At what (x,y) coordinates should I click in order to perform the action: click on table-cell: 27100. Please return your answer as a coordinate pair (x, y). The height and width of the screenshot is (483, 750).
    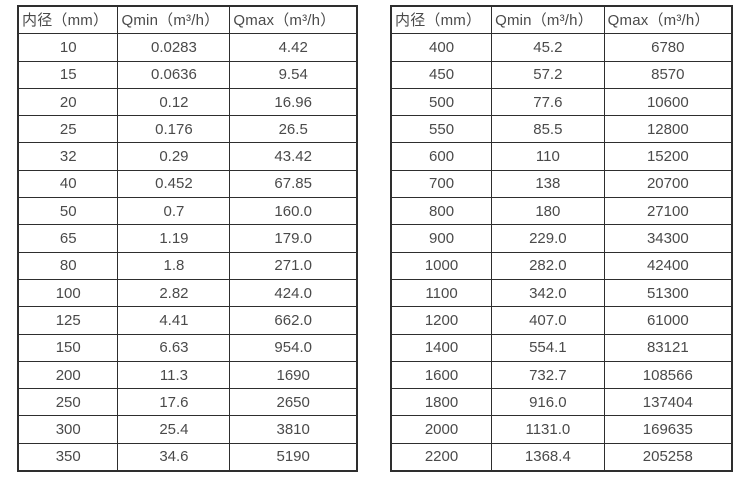
    Looking at the image, I should click on (668, 211).